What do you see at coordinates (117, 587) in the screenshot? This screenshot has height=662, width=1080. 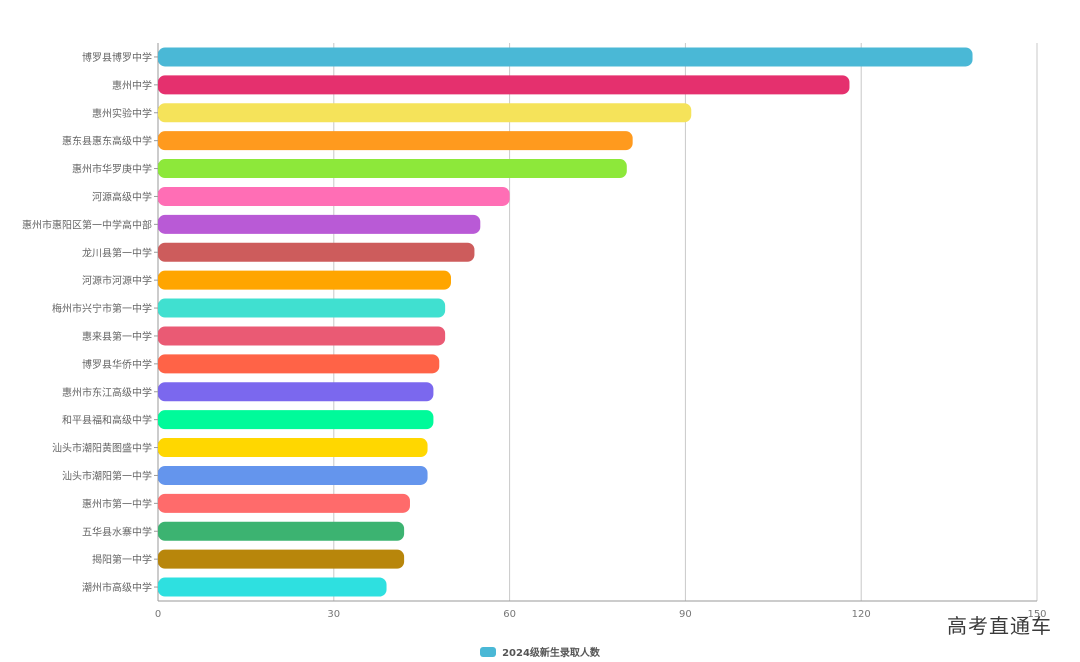 I see `category-label: 潮州市高级中学` at bounding box center [117, 587].